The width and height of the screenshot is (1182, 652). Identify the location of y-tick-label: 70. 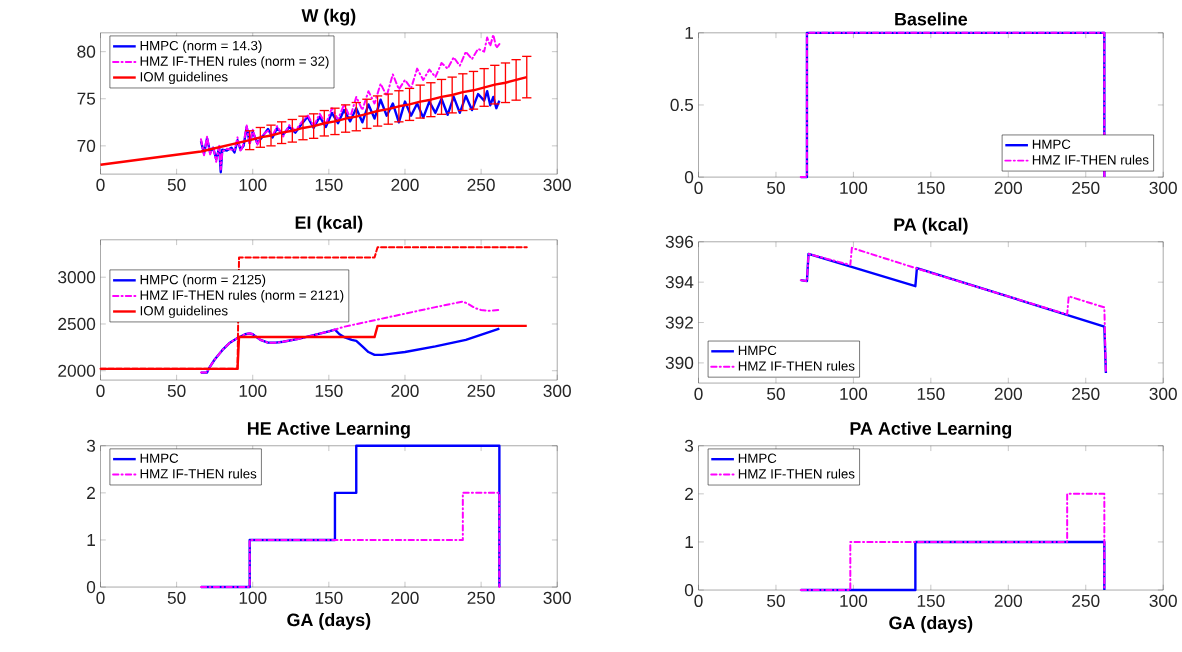
(86, 146).